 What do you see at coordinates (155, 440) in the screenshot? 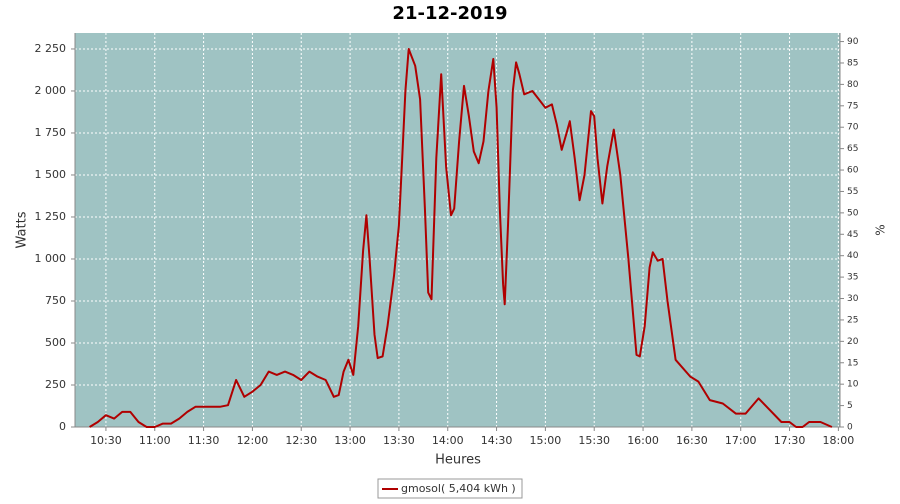
I see `x-tick-label: 11:00` at bounding box center [155, 440].